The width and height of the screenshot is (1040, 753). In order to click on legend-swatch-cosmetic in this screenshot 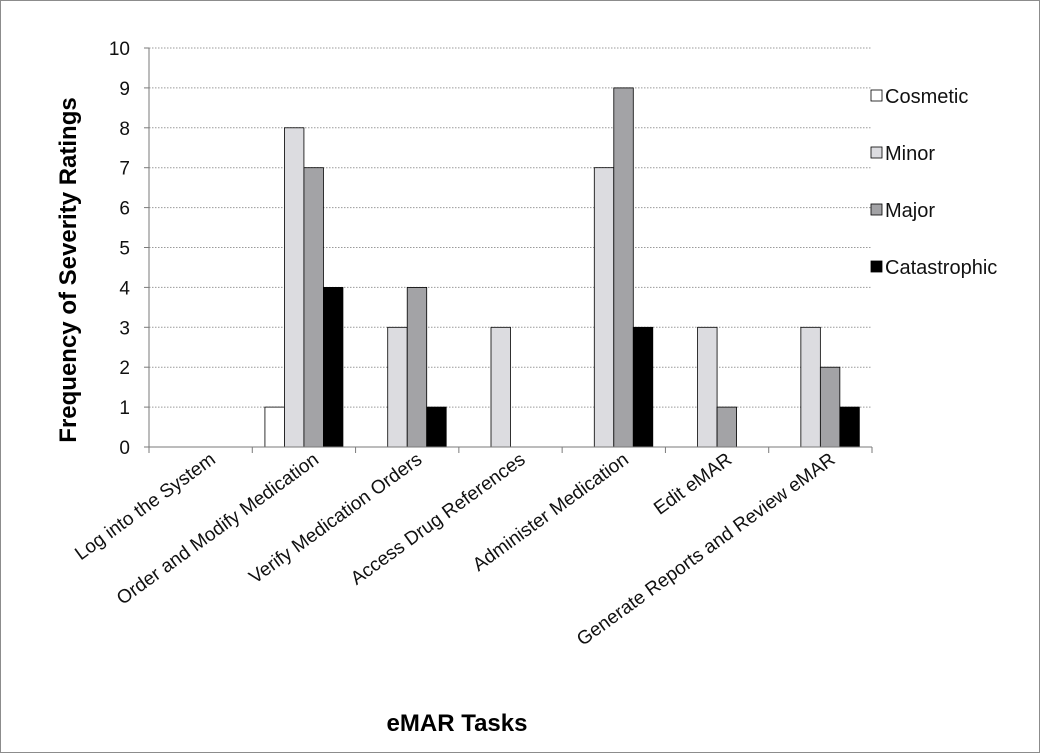, I will do `click(876, 95)`.